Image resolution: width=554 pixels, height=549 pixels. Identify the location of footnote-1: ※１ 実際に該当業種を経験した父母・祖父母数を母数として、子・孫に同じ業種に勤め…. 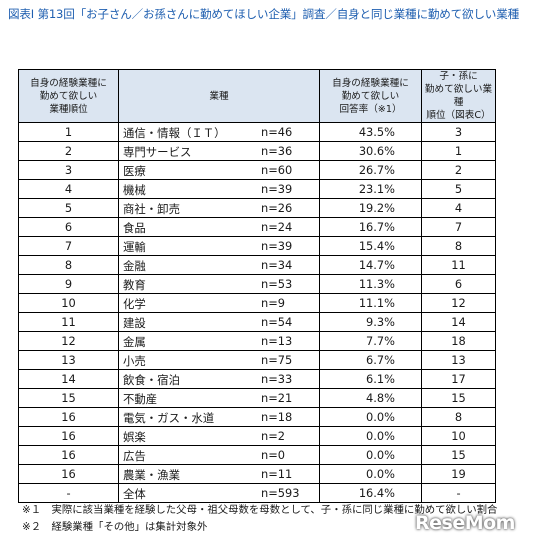
(260, 510).